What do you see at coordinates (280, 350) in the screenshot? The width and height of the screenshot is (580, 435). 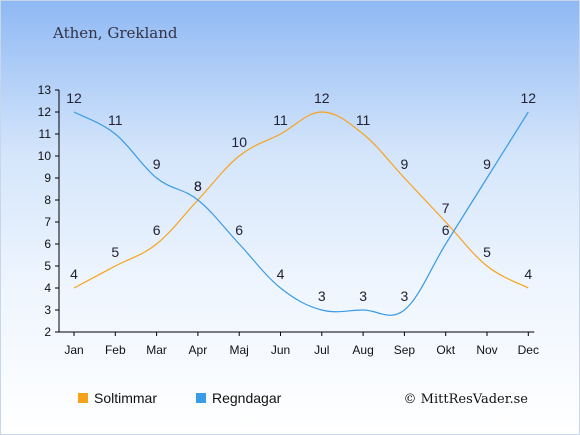 I see `x-tick-label: Jun` at bounding box center [280, 350].